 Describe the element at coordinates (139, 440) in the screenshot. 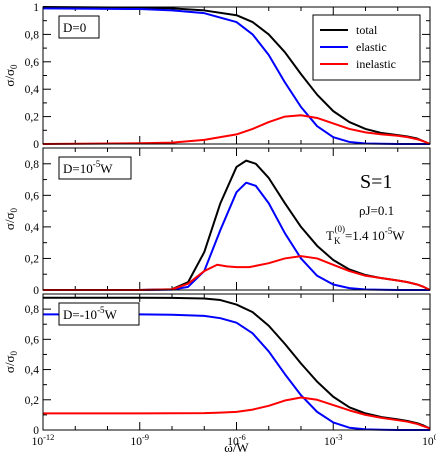

I see `x-tick-label: 10⁻⁹` at that location.